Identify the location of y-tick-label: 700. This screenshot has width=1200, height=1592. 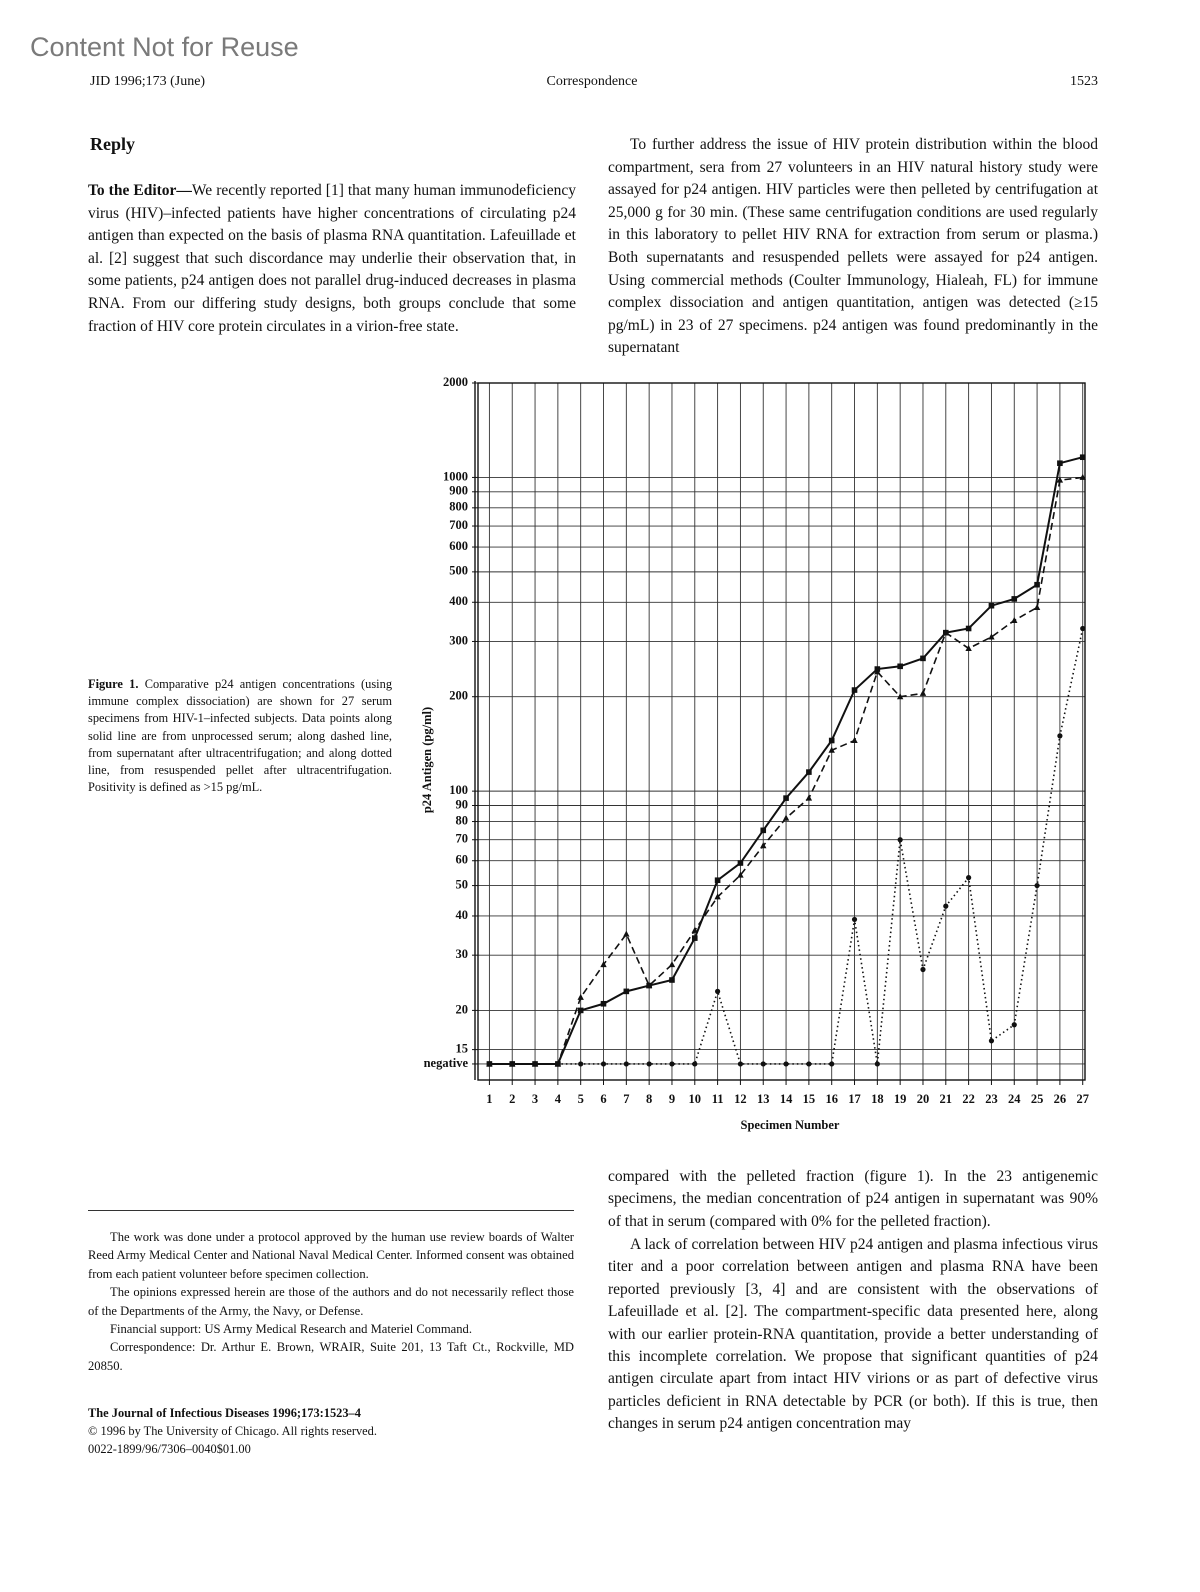
(458, 525).